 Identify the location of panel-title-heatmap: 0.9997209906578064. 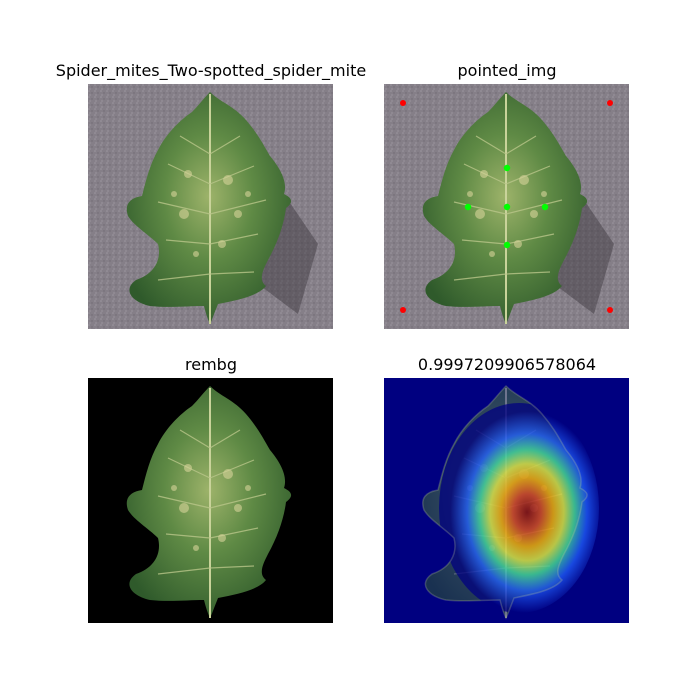
(507, 364).